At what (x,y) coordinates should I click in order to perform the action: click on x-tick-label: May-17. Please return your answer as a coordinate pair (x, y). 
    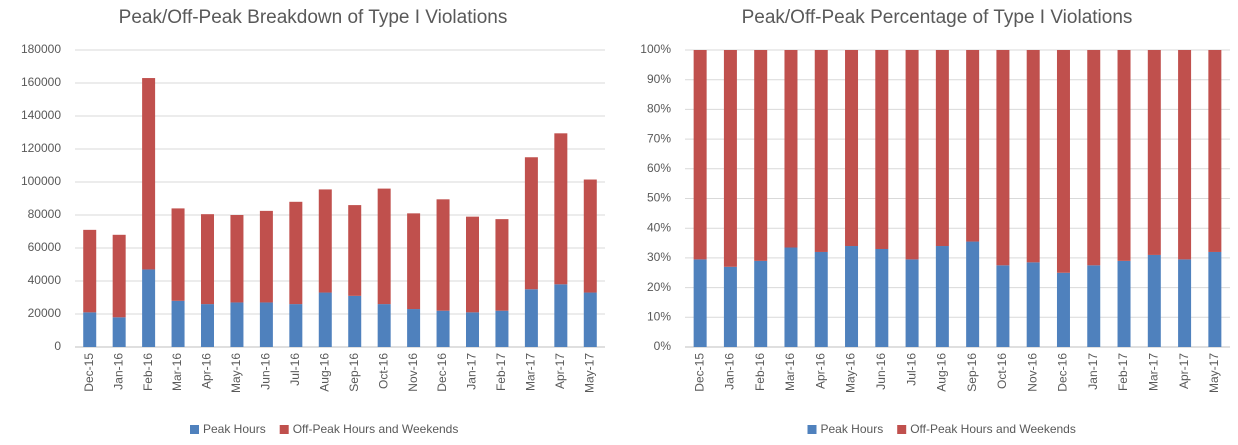
    Looking at the image, I should click on (1214, 373).